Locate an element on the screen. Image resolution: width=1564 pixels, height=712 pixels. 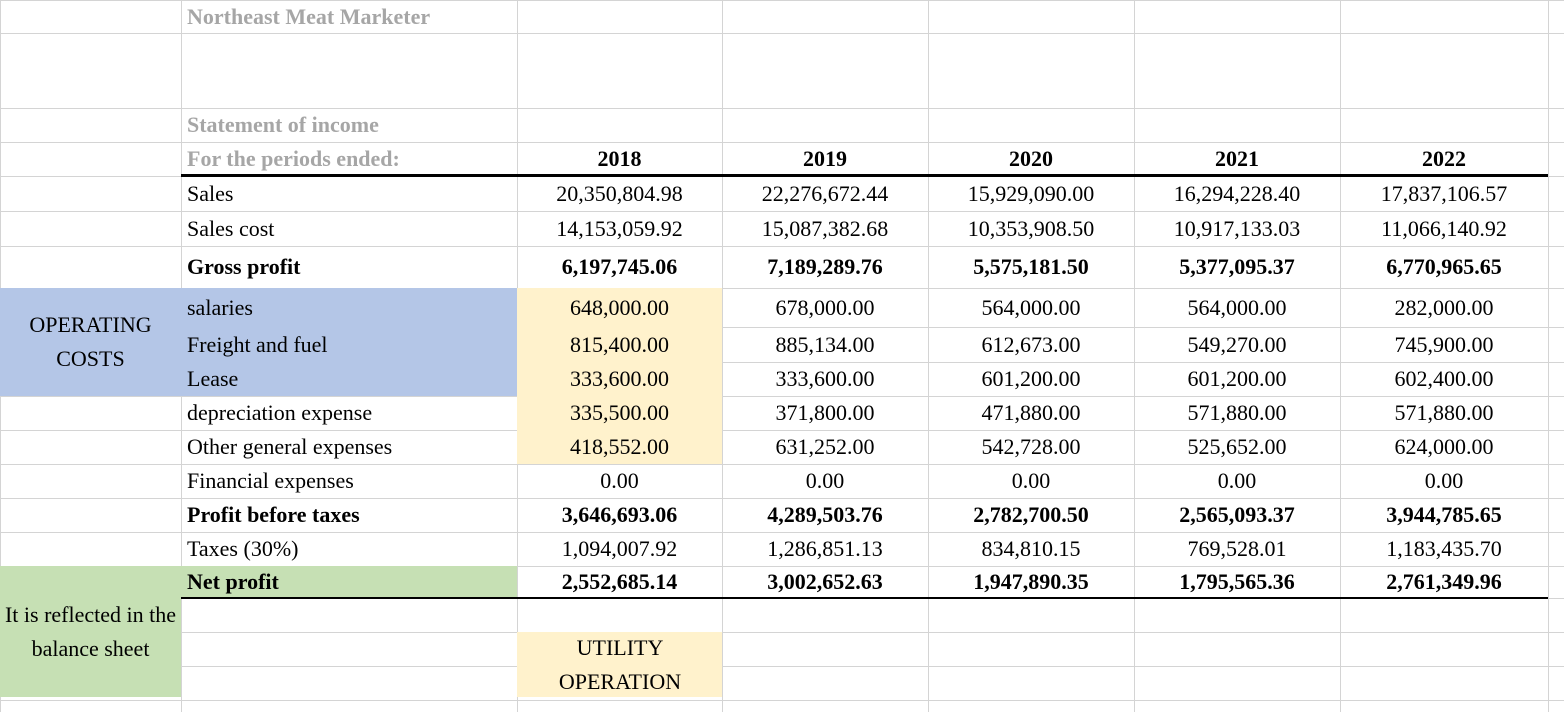
value-cell: 7,189,289.76 is located at coordinates (825, 266).